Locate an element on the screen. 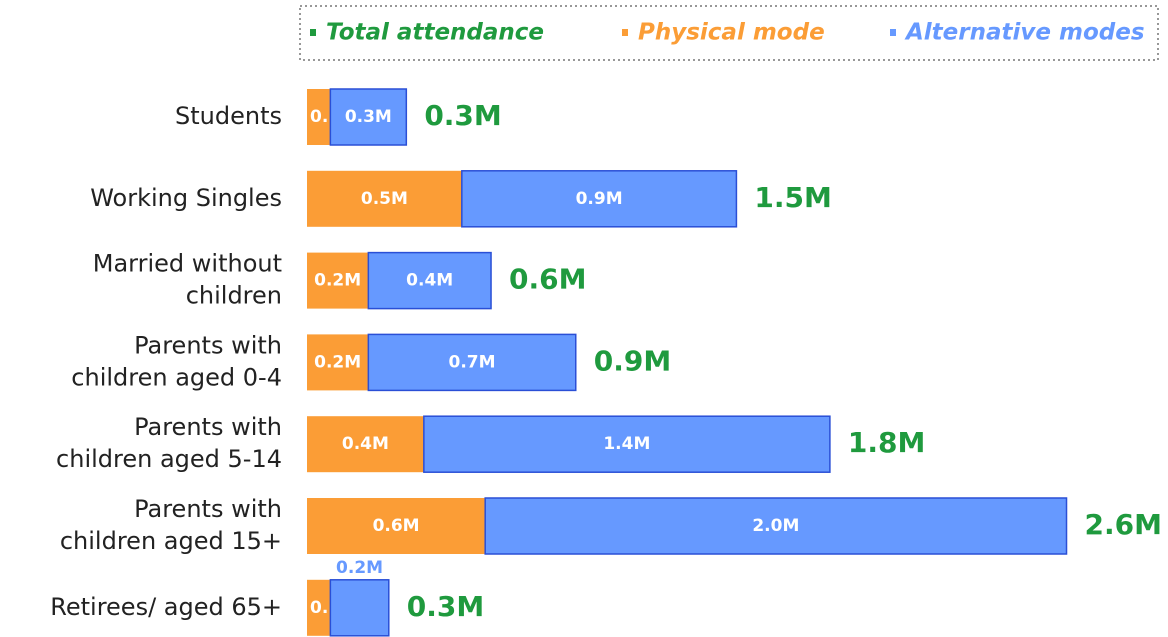 This screenshot has height=637, width=1168. segment-label: 0.3M is located at coordinates (368, 117).